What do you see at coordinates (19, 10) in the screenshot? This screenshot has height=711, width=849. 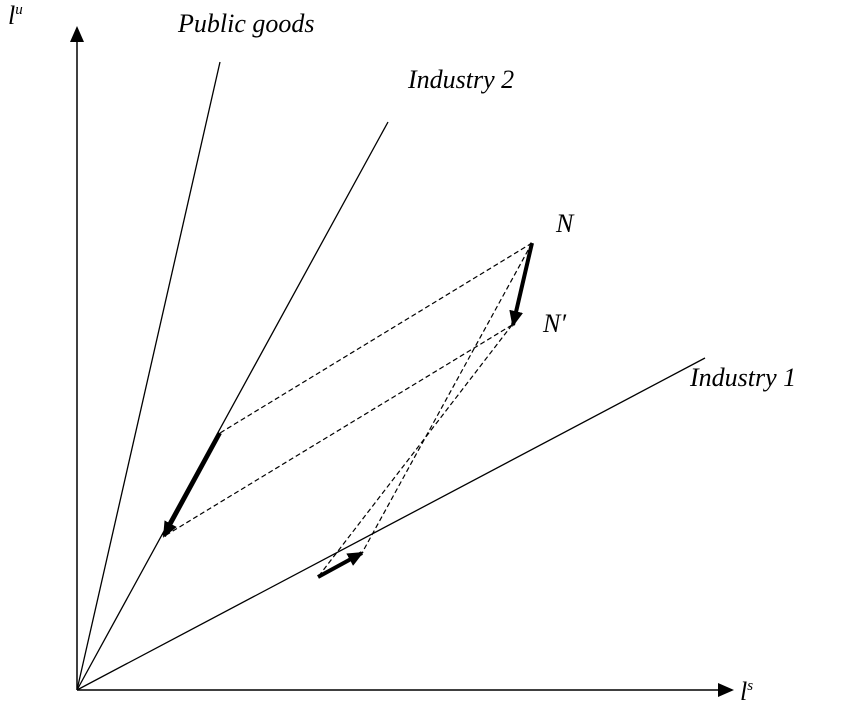 I see `axis-superscript: u` at bounding box center [19, 10].